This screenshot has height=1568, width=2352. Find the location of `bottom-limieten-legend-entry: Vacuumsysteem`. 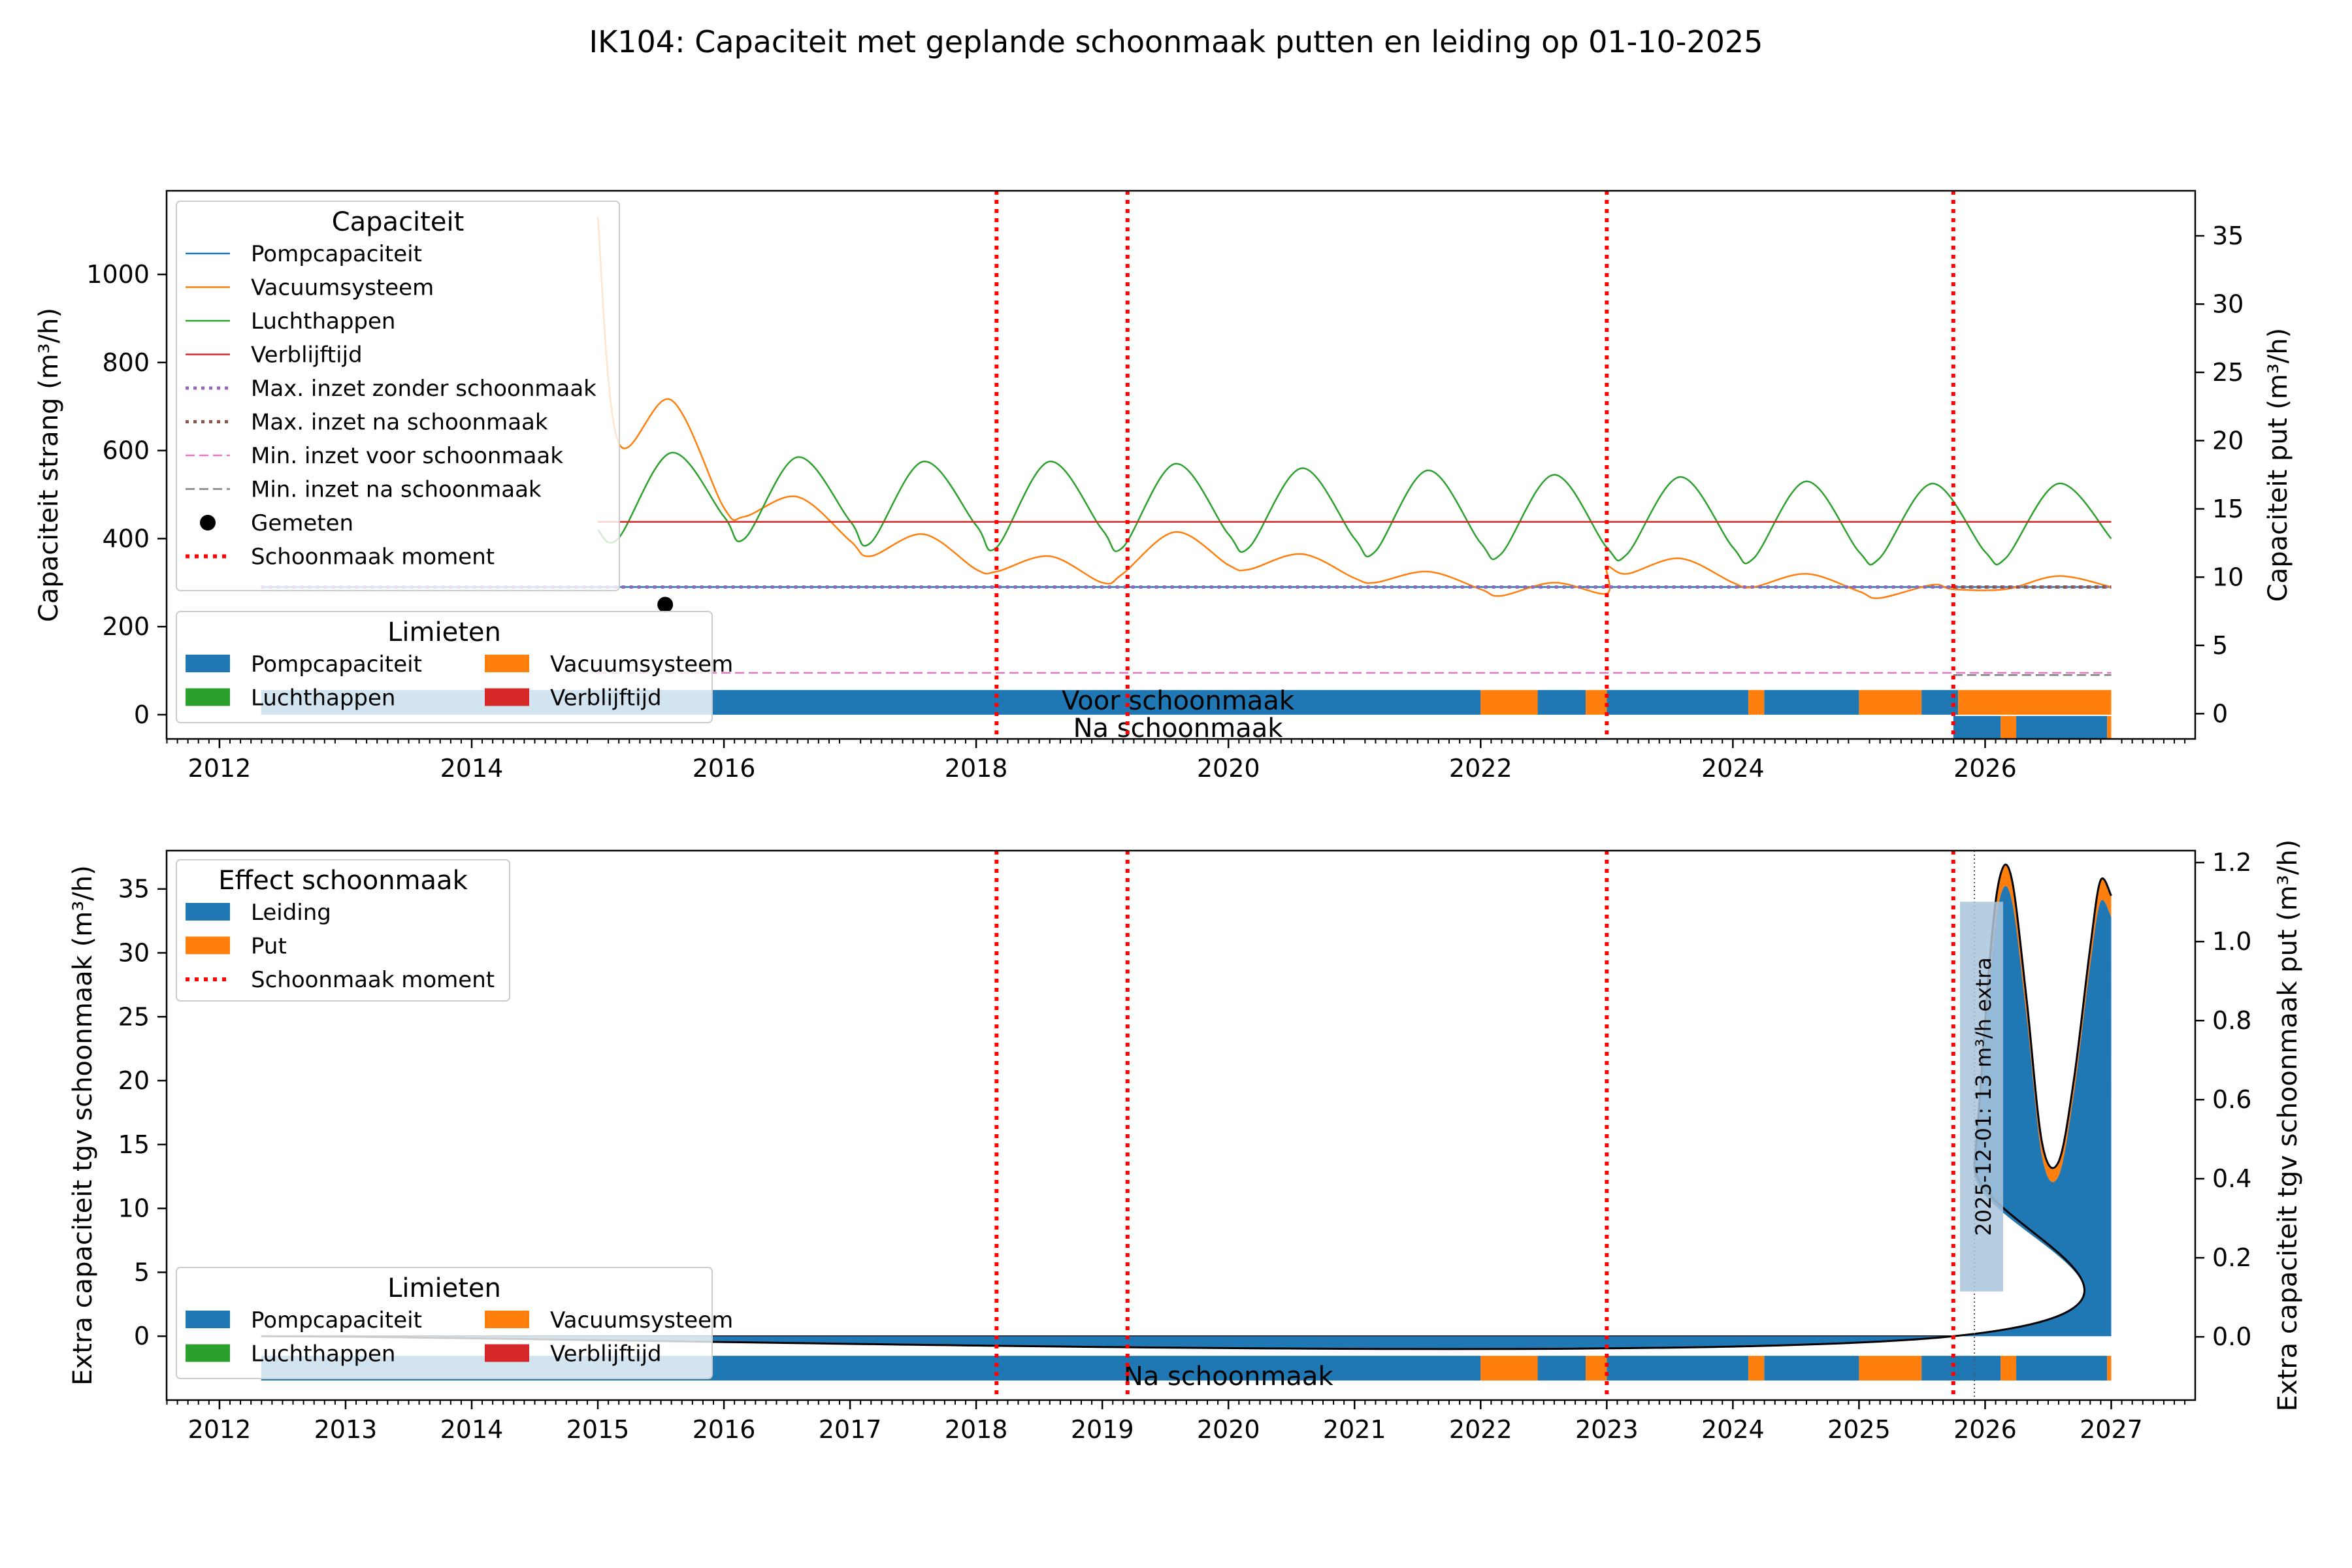

bottom-limieten-legend-entry: Vacuumsysteem is located at coordinates (641, 1320).